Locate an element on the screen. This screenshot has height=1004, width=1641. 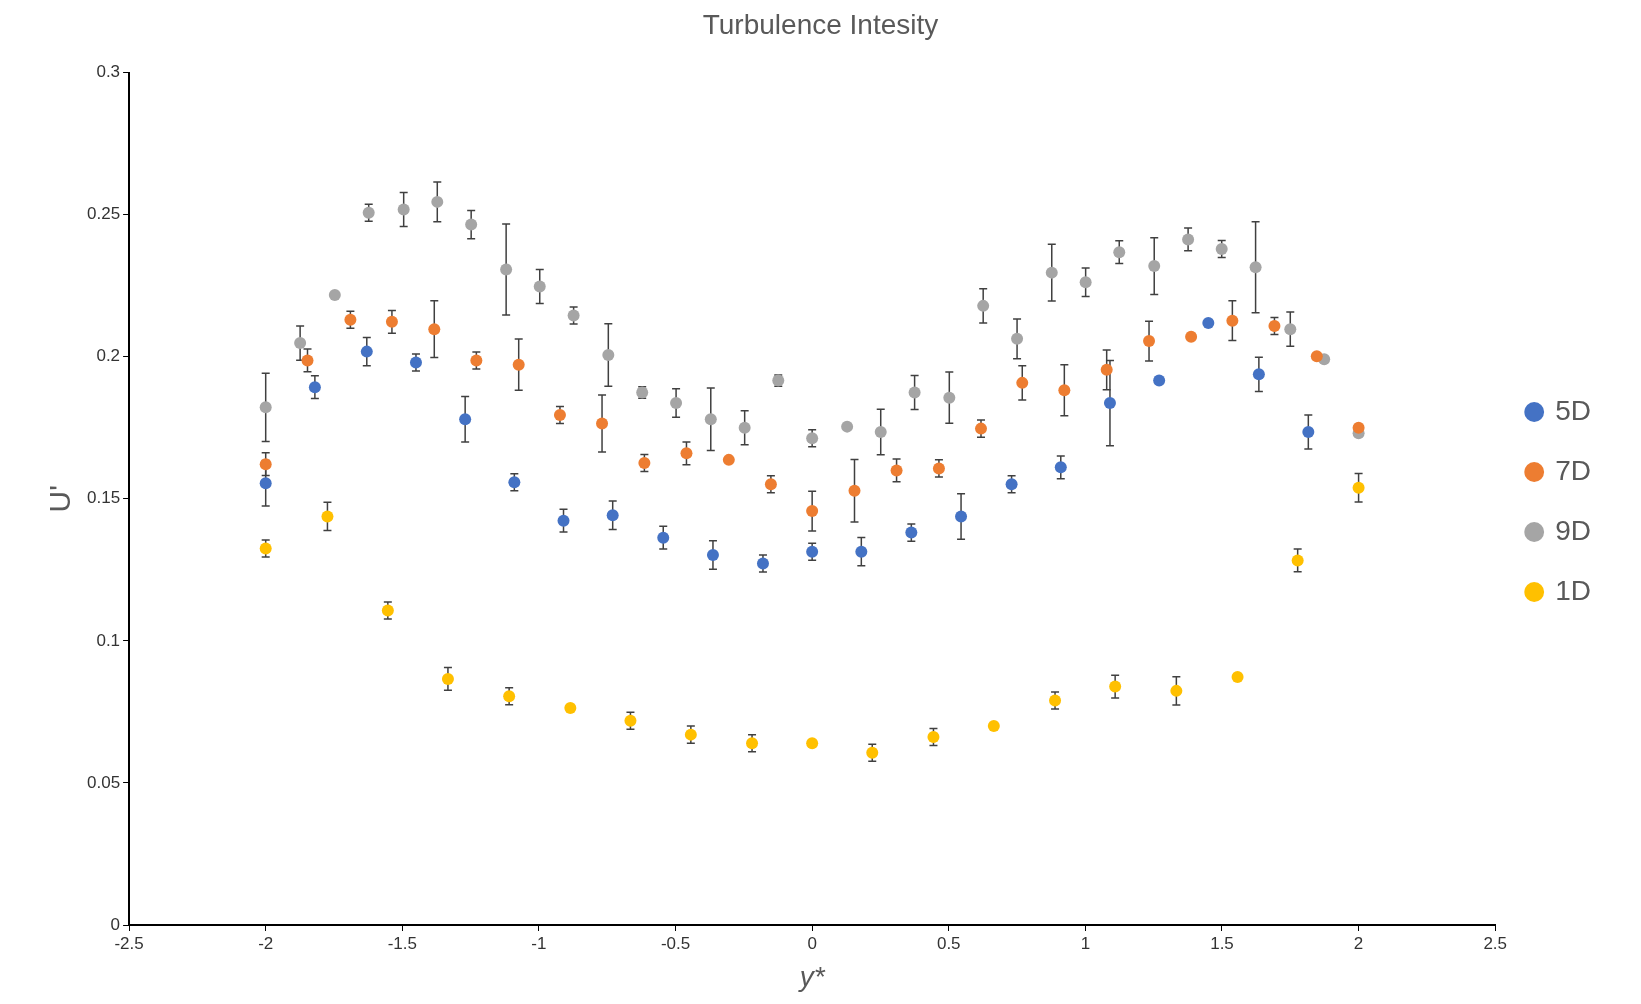
y-tick-label: 0 is located at coordinates (115, 924).